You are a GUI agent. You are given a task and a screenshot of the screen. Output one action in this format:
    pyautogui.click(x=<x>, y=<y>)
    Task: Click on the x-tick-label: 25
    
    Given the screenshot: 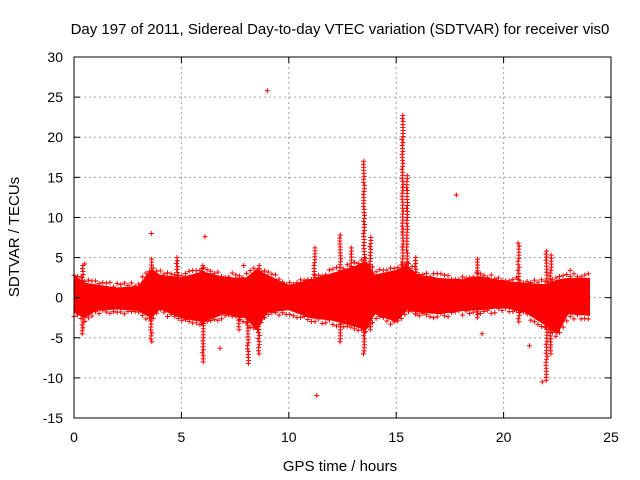 What is the action you would take?
    pyautogui.click(x=611, y=437)
    